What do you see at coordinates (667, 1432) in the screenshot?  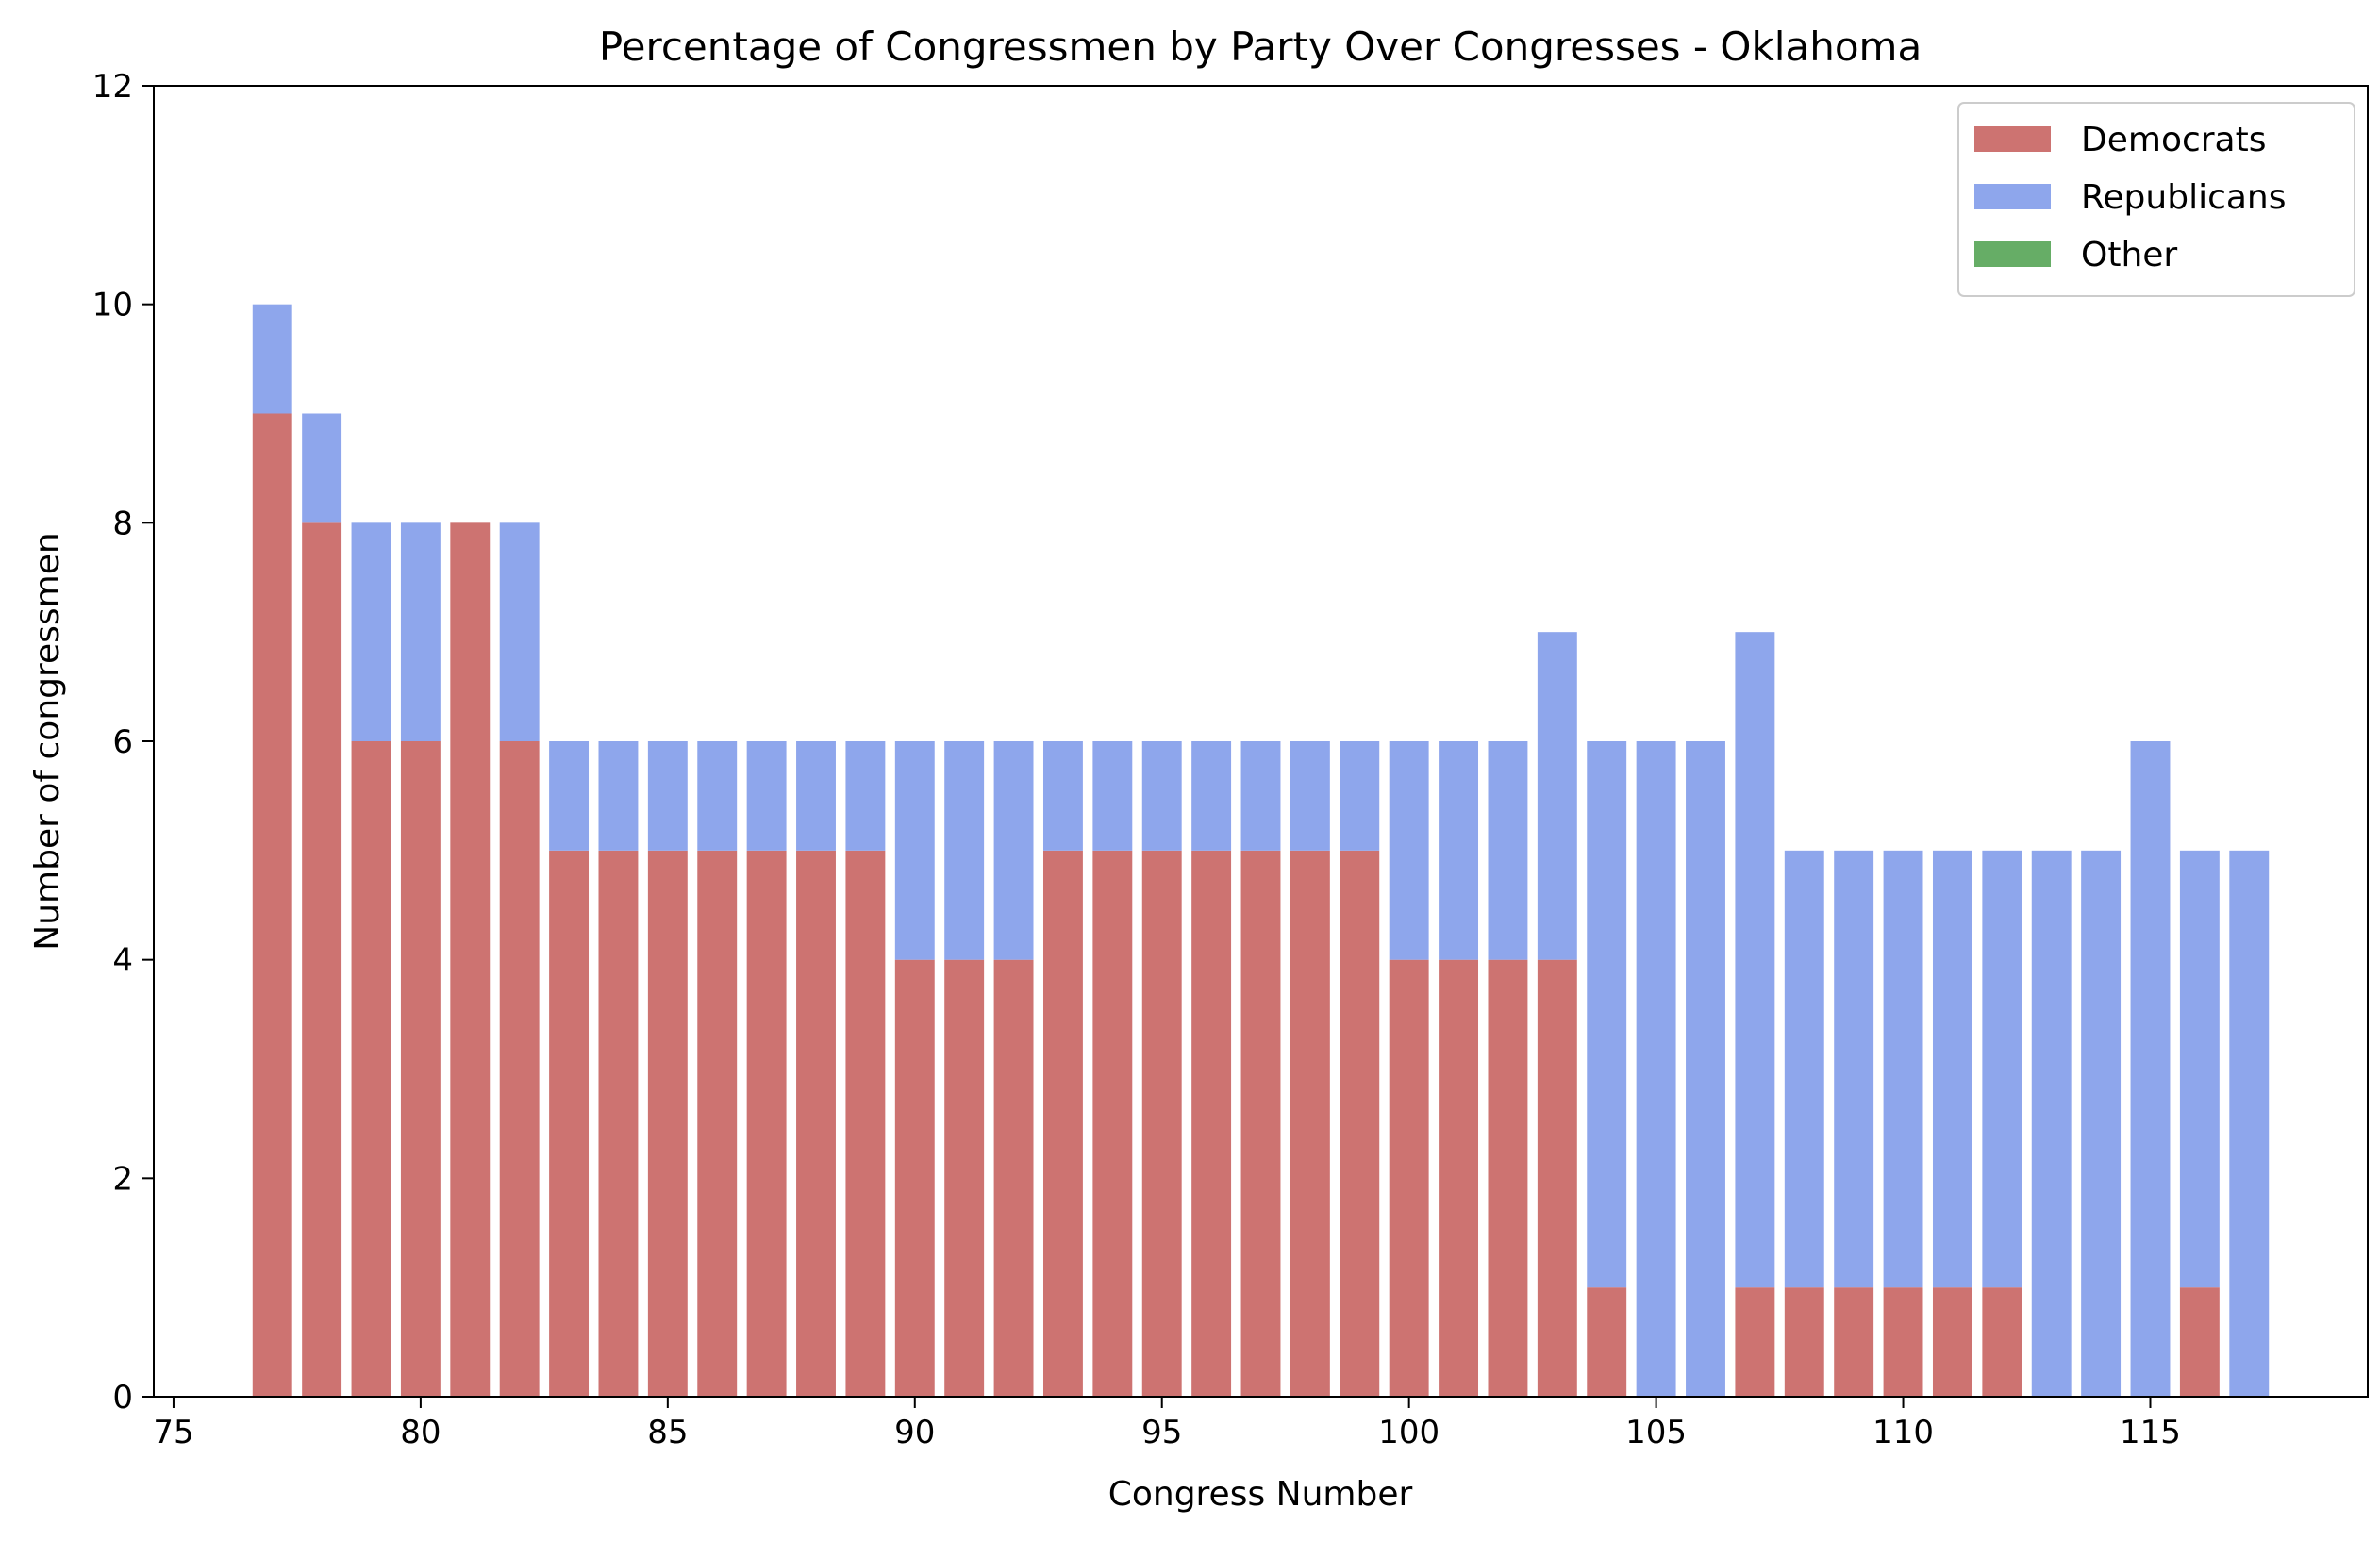 I see `x-tick-label: 85` at bounding box center [667, 1432].